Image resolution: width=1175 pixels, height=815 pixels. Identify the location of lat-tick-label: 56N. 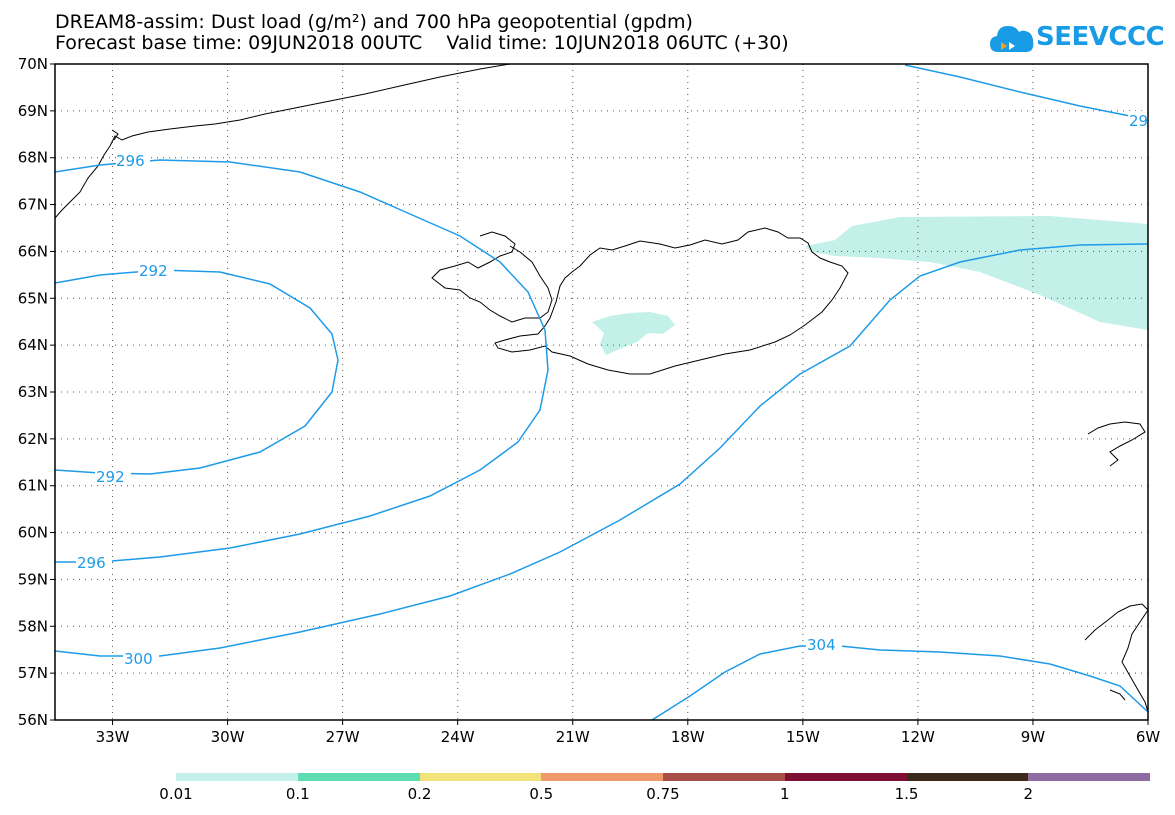
(33, 720).